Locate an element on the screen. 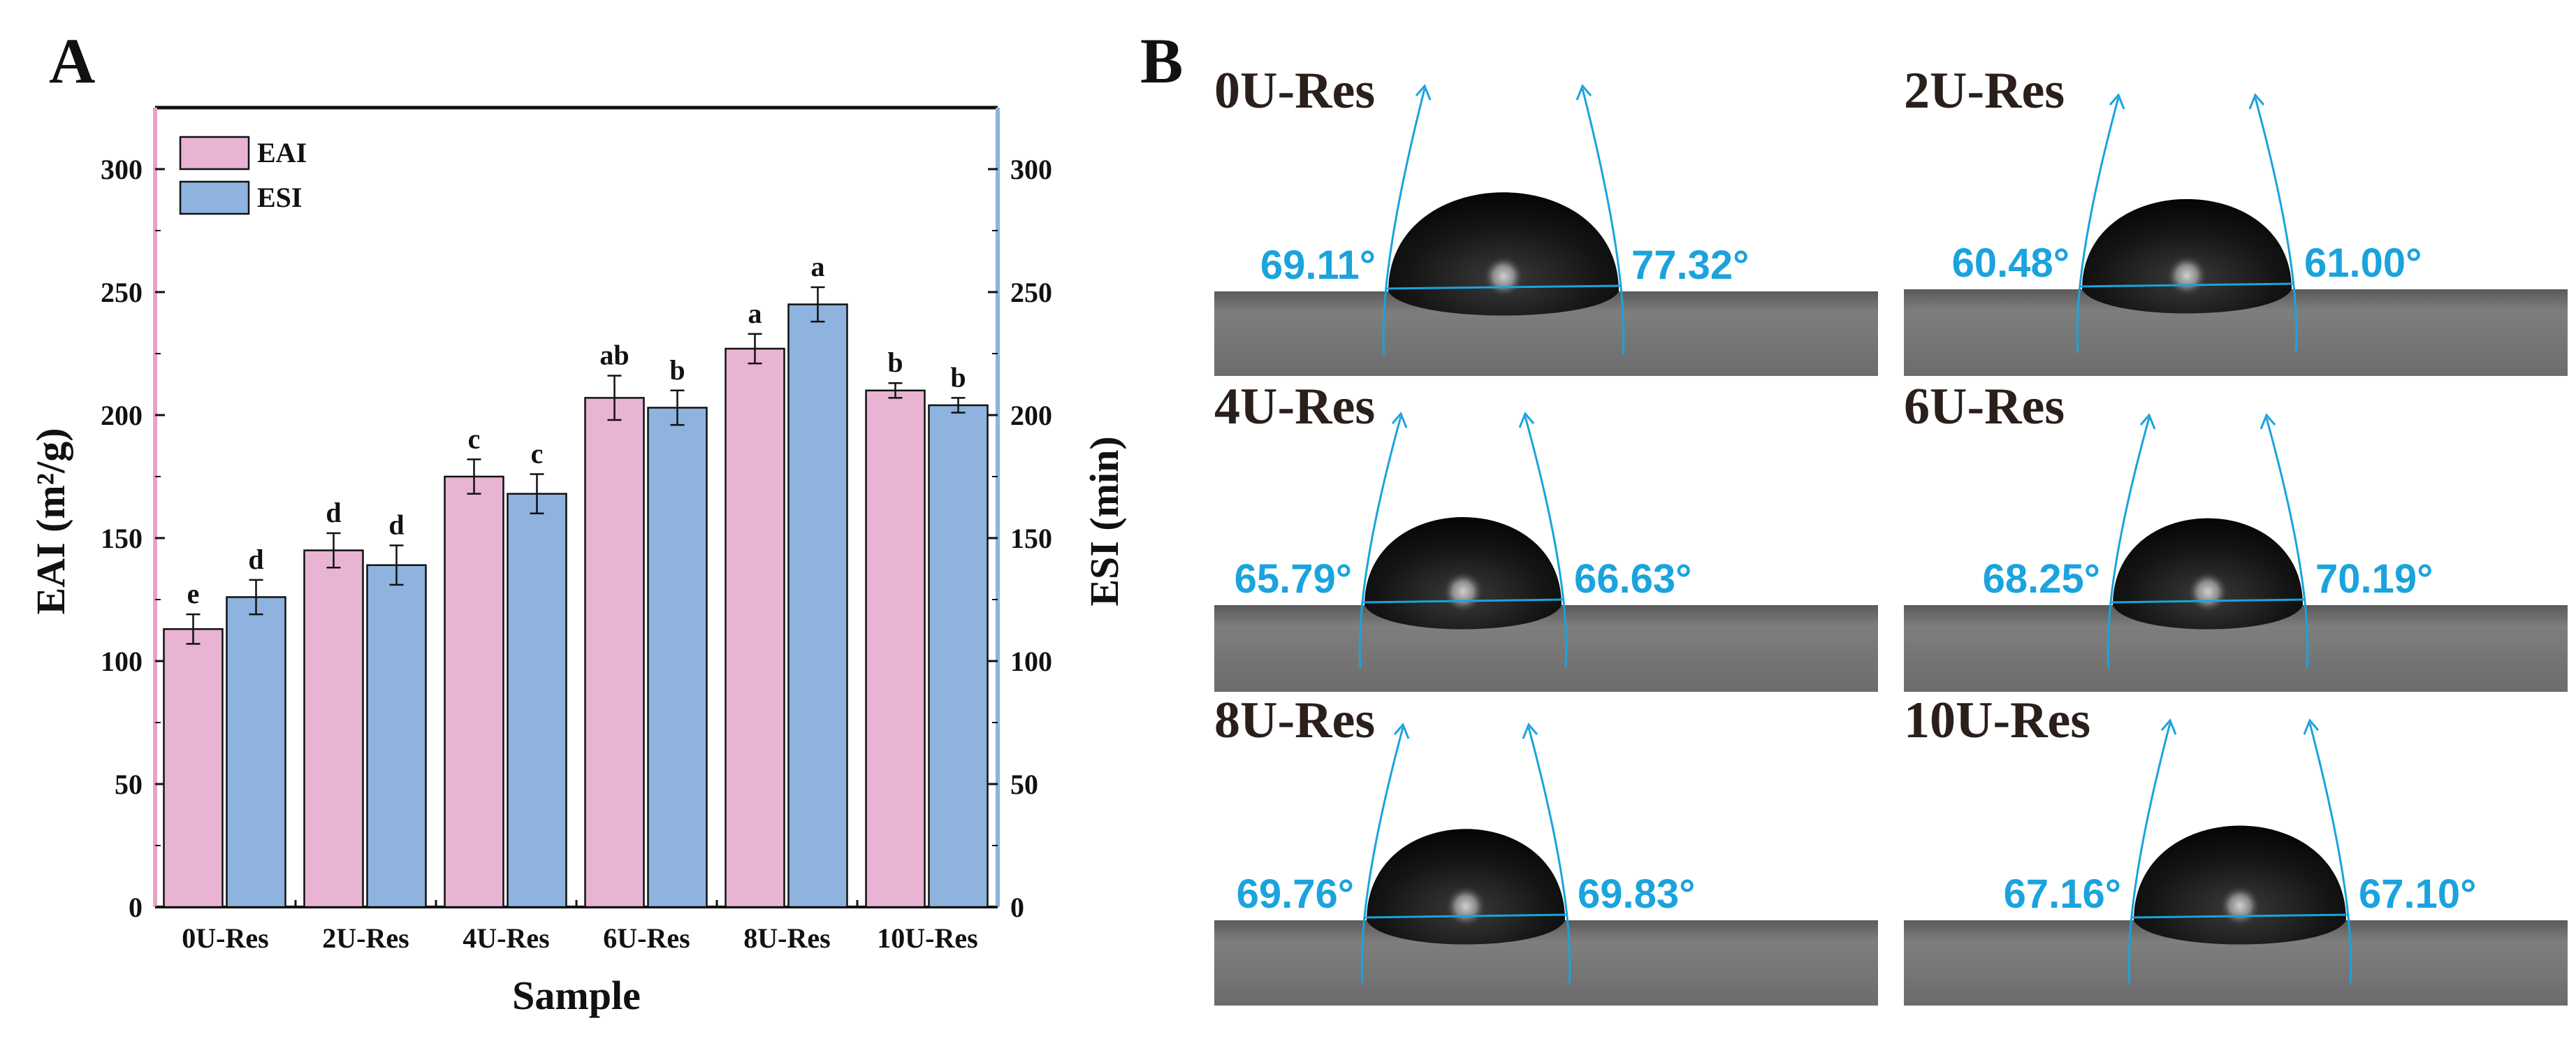  left-y-tick-label: 150 is located at coordinates (122, 538).